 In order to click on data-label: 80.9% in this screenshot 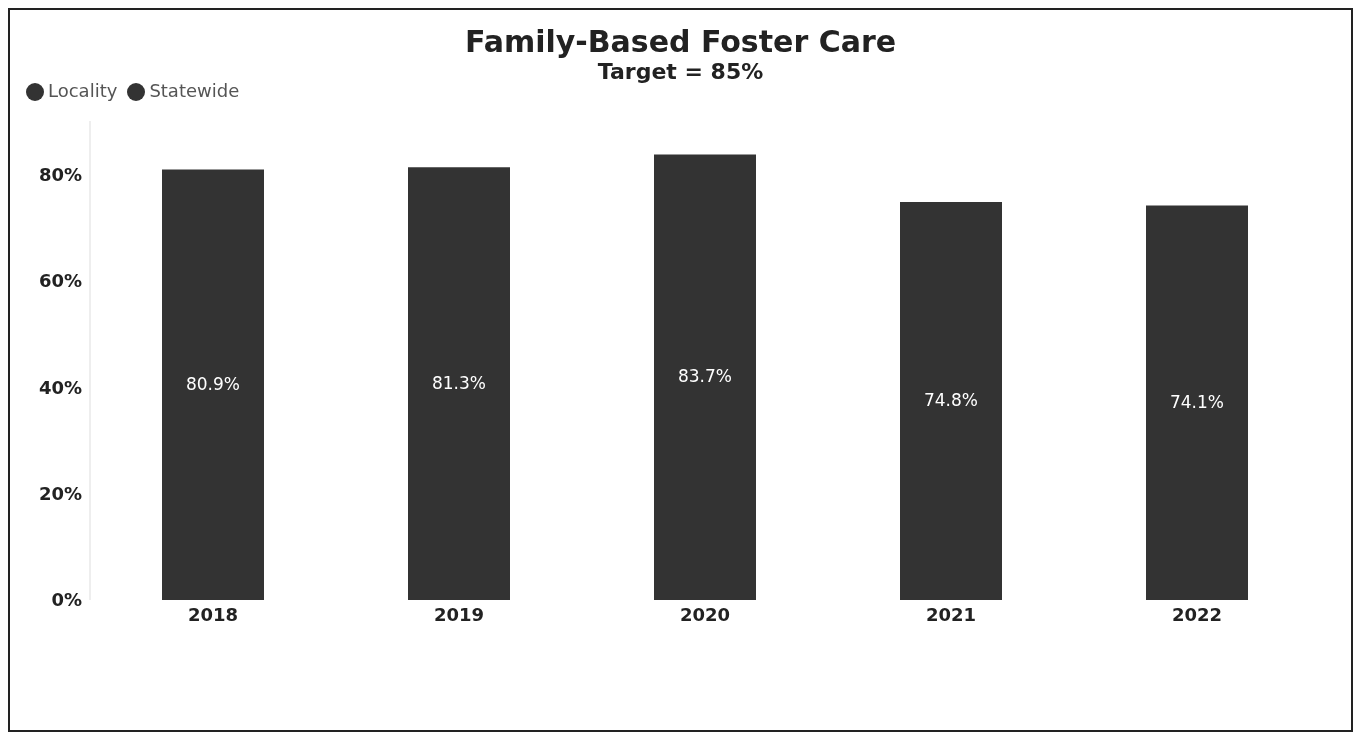, I will do `click(213, 383)`.